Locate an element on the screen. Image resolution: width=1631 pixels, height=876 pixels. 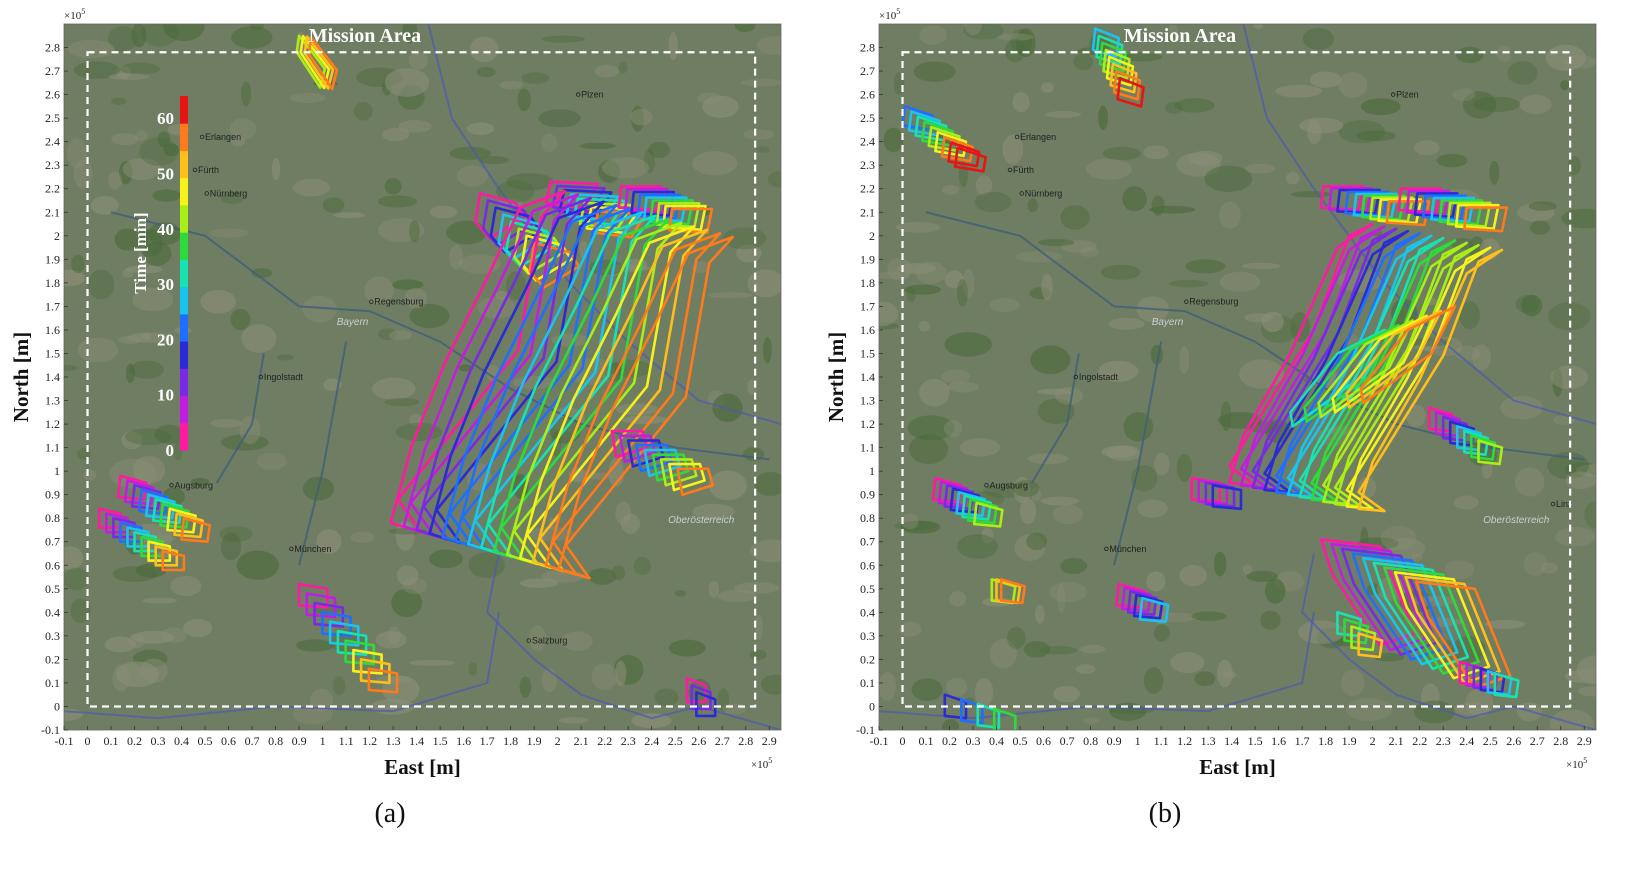
x-tick-label: 1.3 is located at coordinates (1208, 741).